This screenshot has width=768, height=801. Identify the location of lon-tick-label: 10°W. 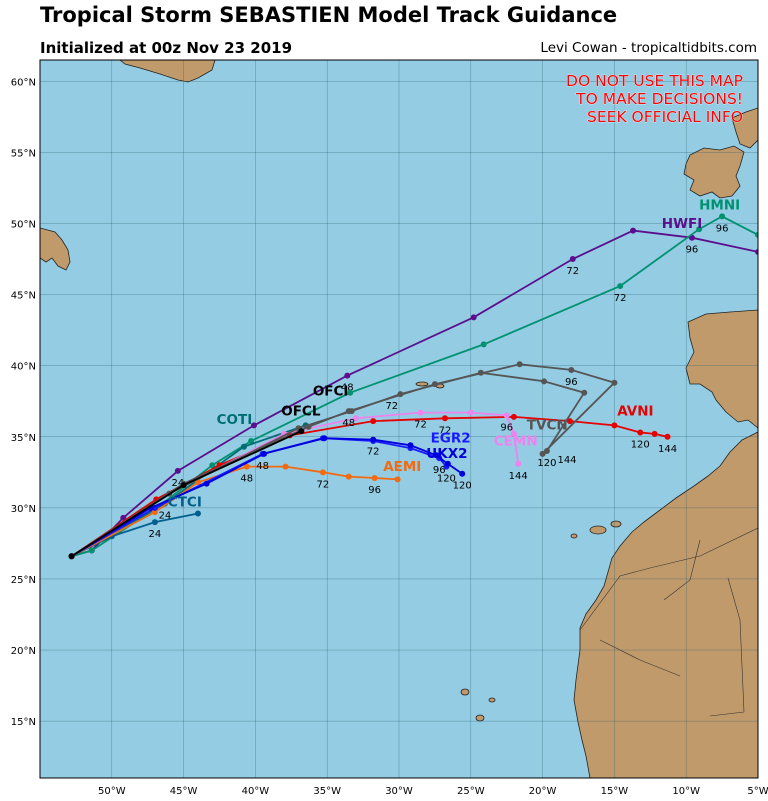
(686, 791).